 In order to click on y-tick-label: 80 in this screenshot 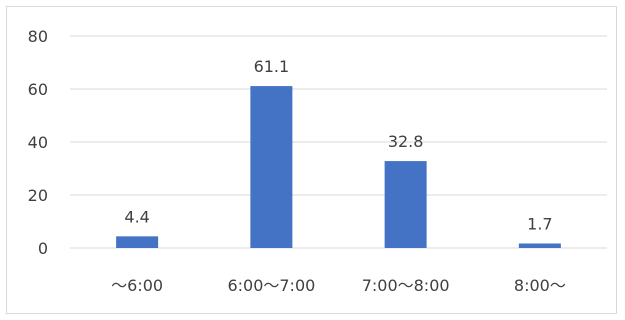, I will do `click(38, 36)`.